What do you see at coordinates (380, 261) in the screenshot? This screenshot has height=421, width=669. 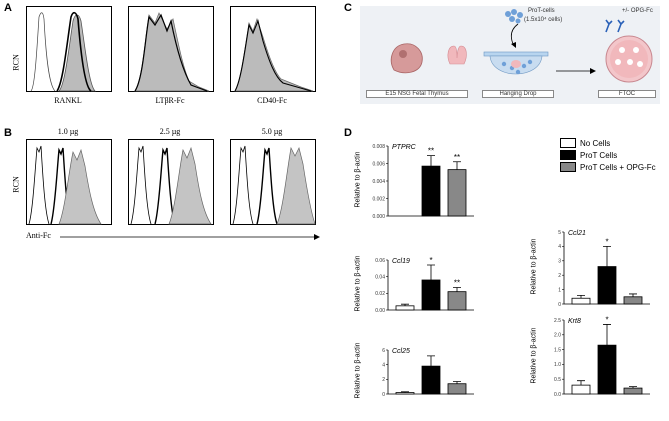 I see `y-tick-label: 0.06` at bounding box center [380, 261].